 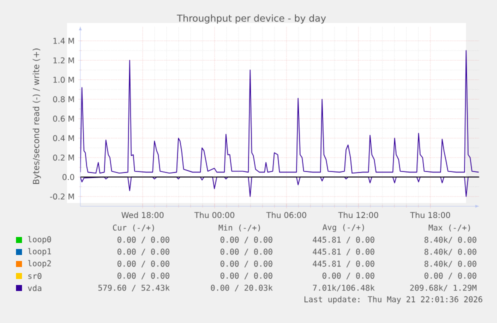 What do you see at coordinates (36, 116) in the screenshot?
I see `y-axis-title: Bytes/second read (-) / write (+)` at bounding box center [36, 116].